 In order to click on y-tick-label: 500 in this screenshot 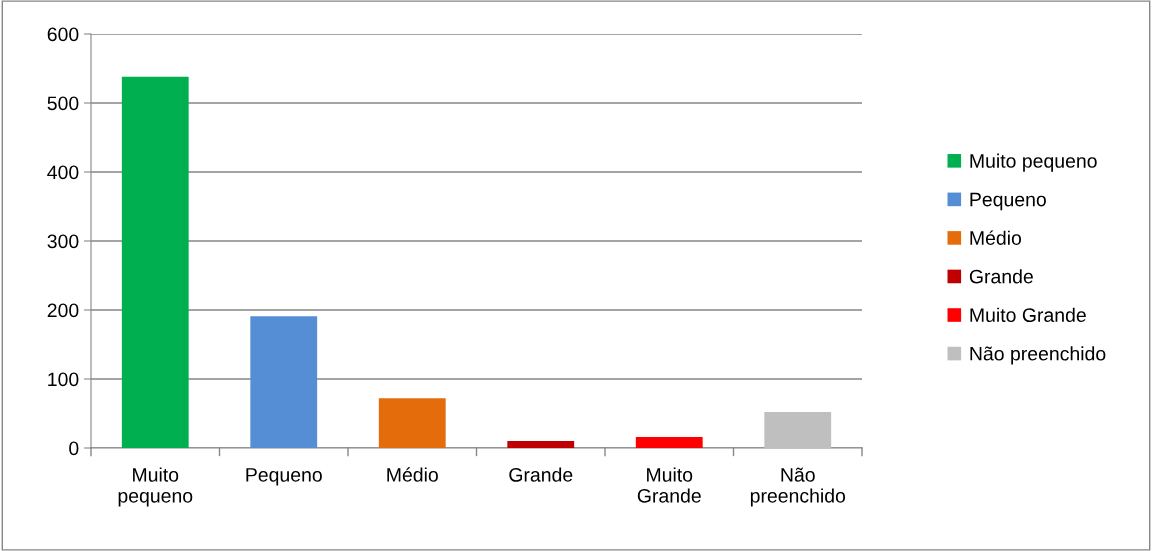, I will do `click(63, 103)`.